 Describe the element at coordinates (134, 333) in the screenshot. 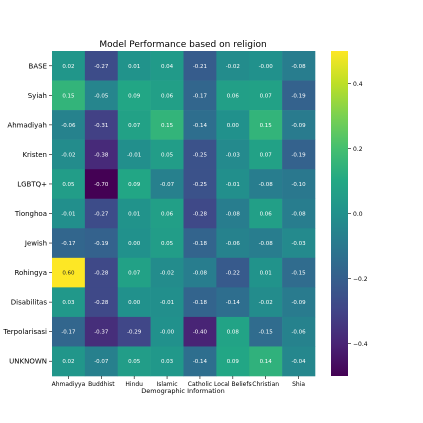

I see `cell-value-label: -0.29` at that location.